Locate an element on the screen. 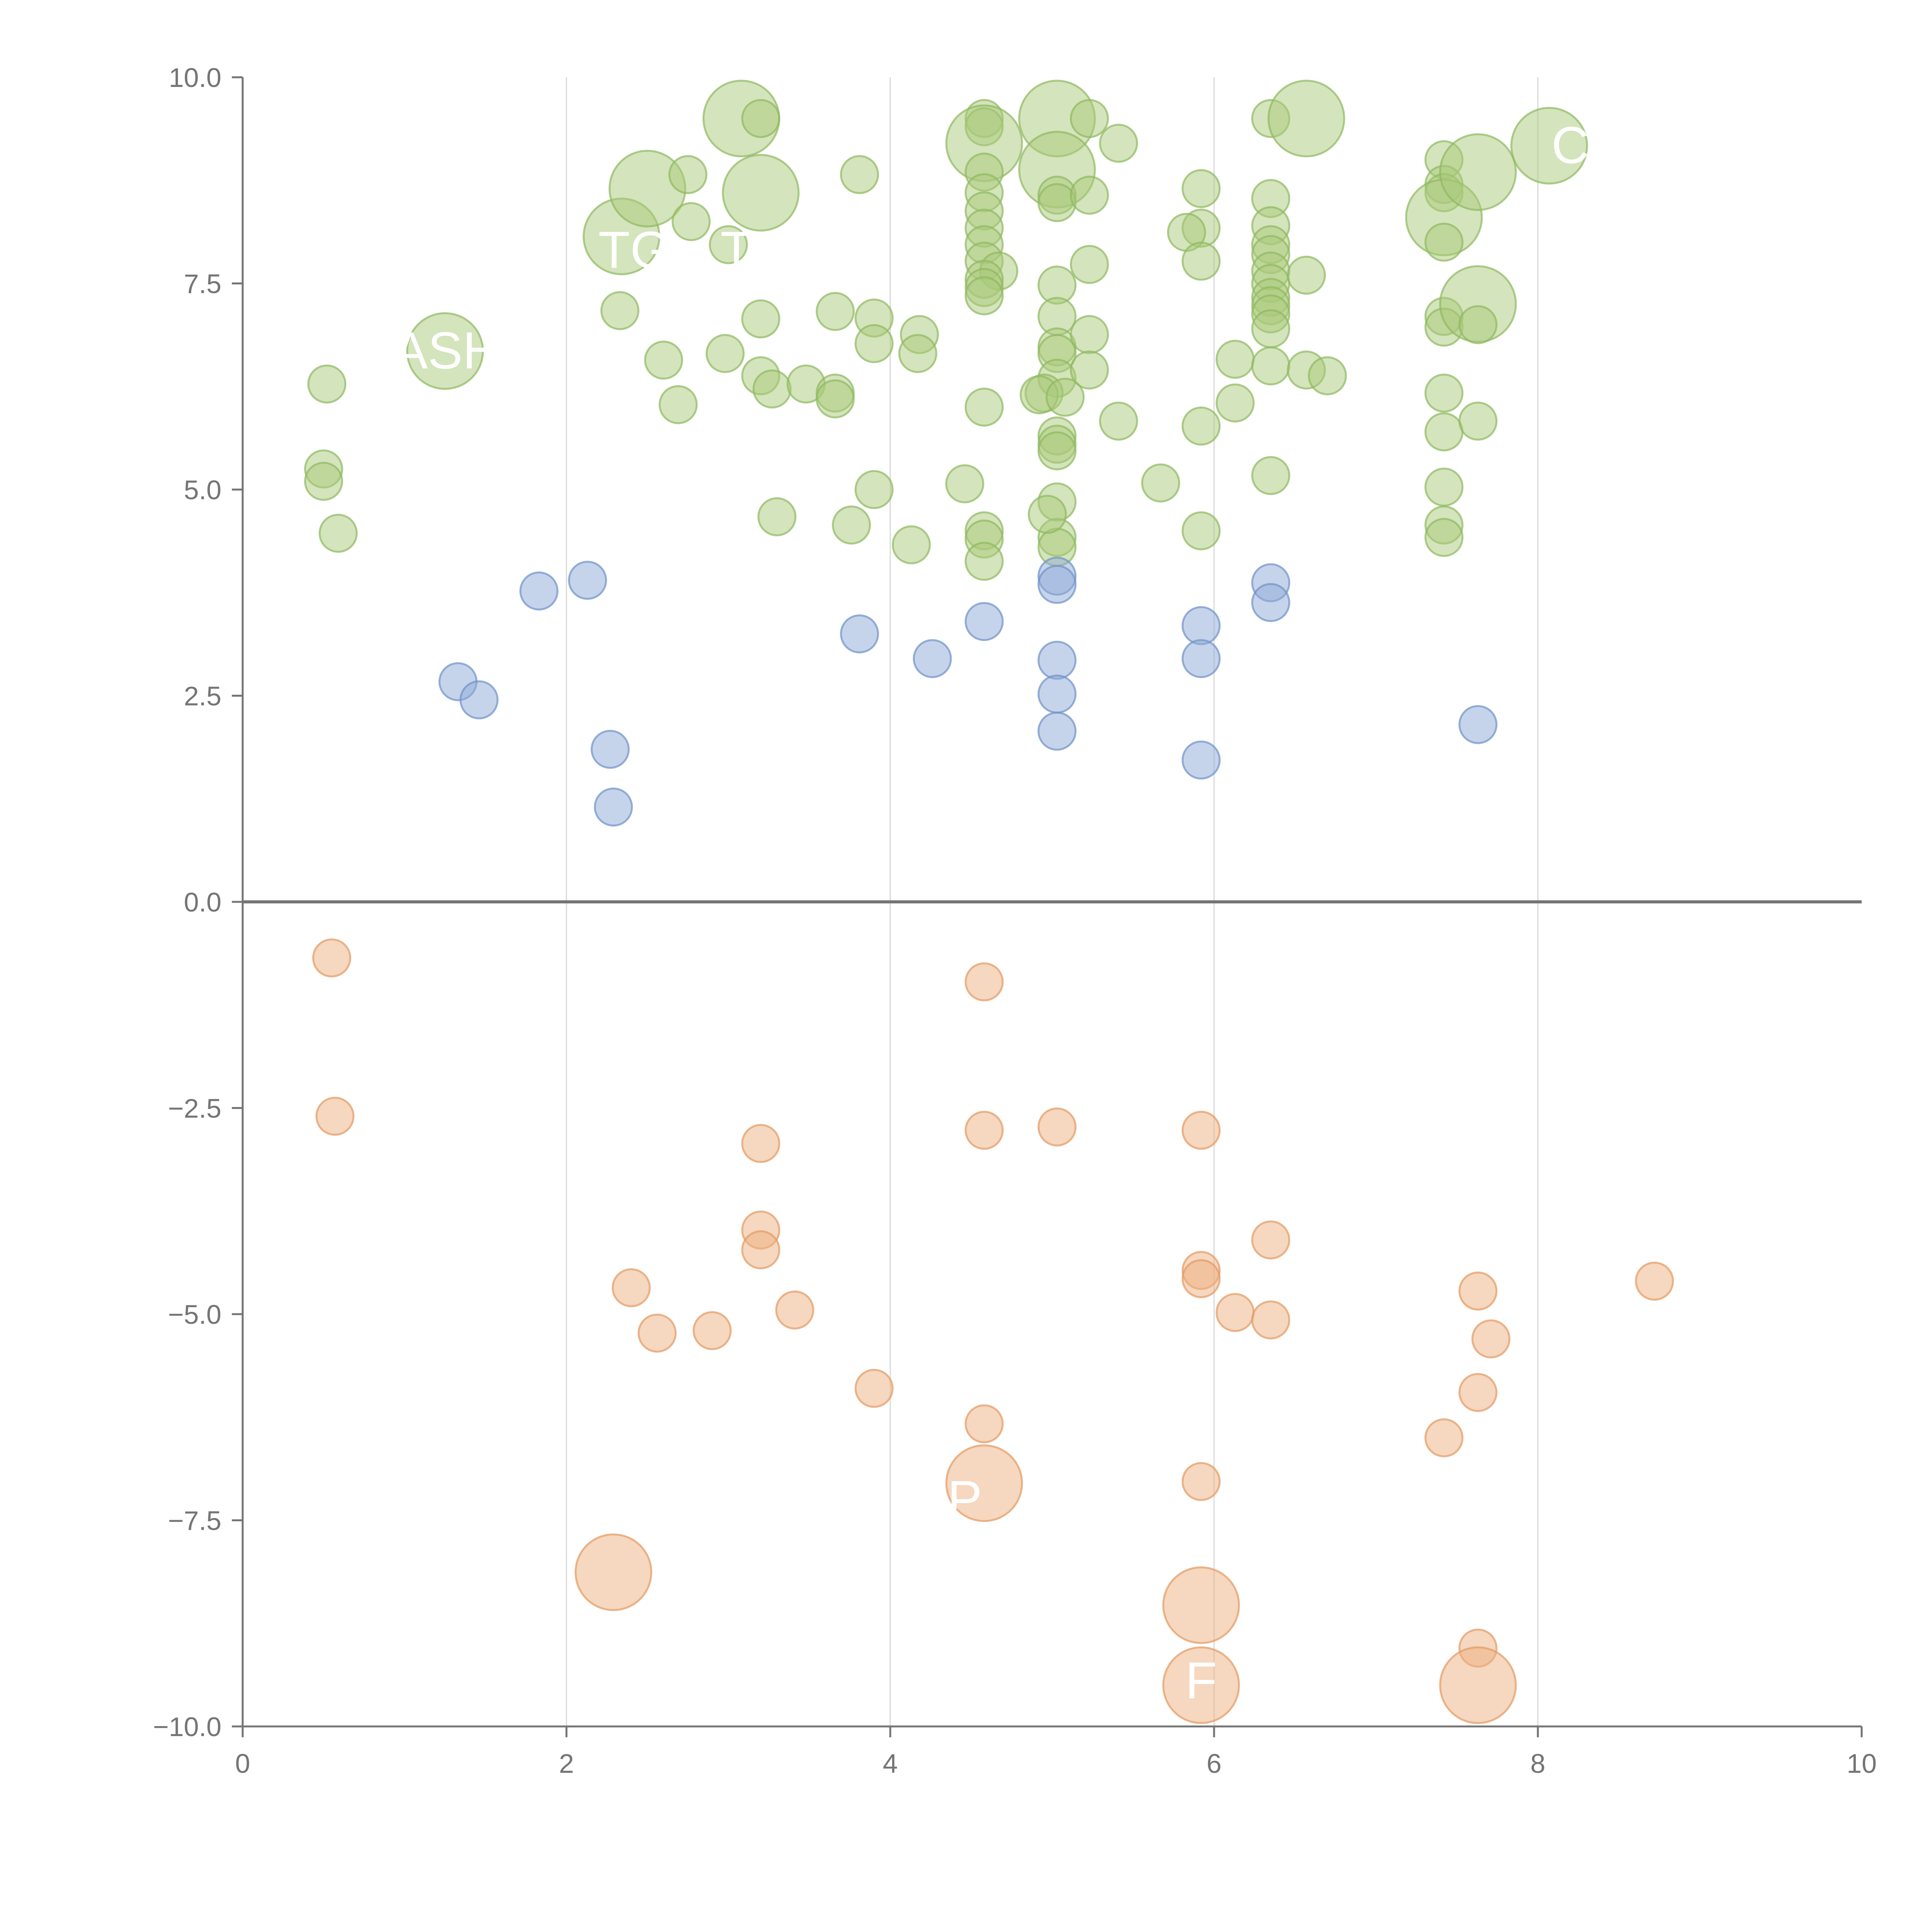 The height and width of the screenshot is (1932, 1932). x-tick-label: 4 is located at coordinates (891, 1764).